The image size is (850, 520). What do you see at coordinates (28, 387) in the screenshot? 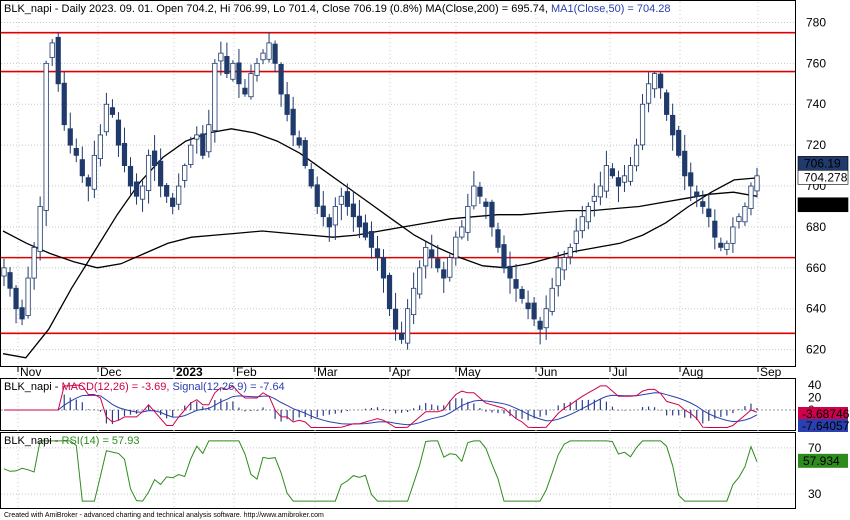
I see `macd-header-symbol: BLK_napi` at bounding box center [28, 387].